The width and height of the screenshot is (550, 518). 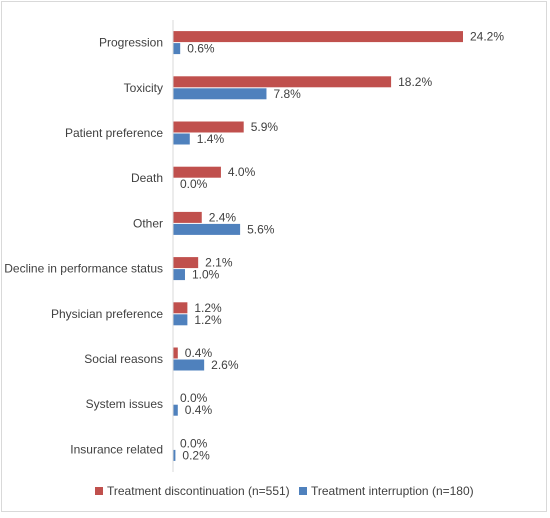 What do you see at coordinates (124, 404) in the screenshot?
I see `category-label: System issues` at bounding box center [124, 404].